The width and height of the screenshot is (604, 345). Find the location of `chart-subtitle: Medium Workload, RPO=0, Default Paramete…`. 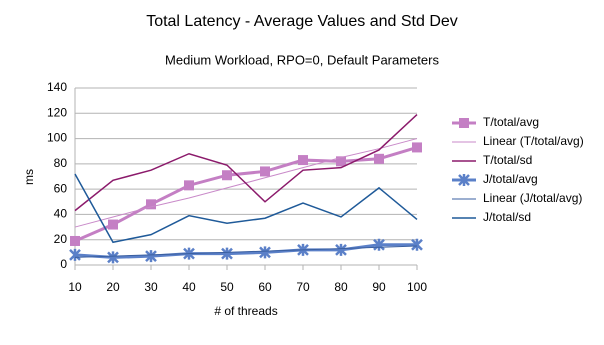

chart-subtitle: Medium Workload, RPO=0, Default Paramete… is located at coordinates (302, 59).